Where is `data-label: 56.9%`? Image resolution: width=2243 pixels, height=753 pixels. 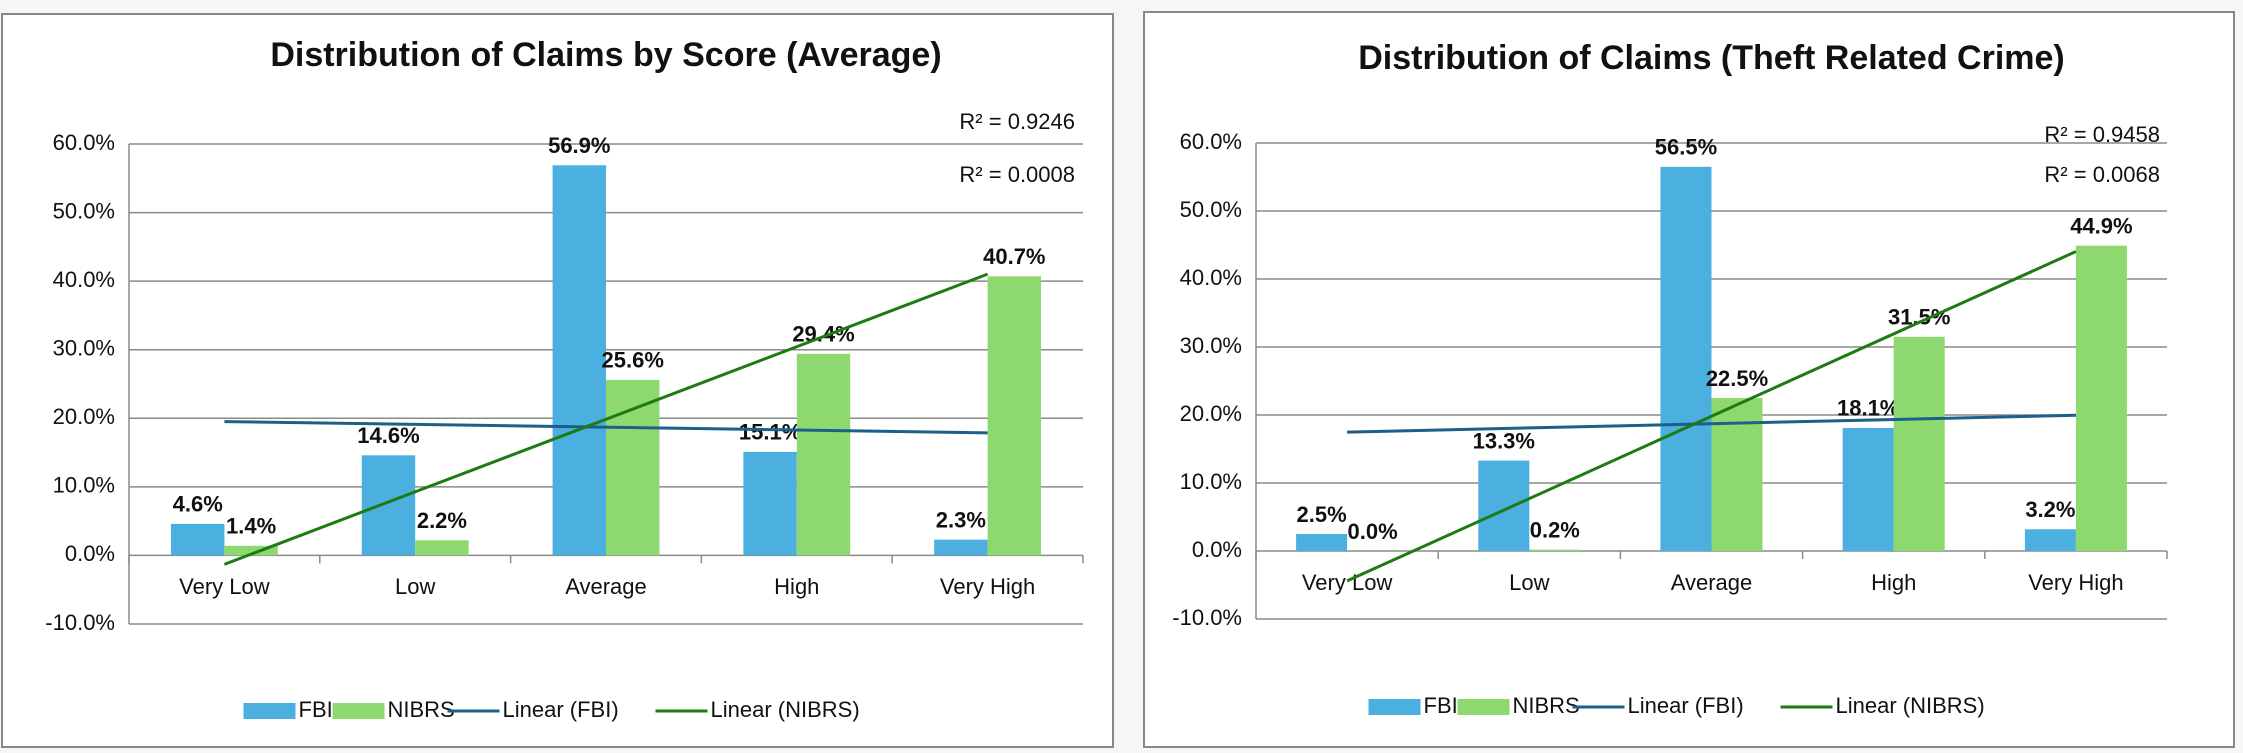 data-label: 56.9% is located at coordinates (579, 145).